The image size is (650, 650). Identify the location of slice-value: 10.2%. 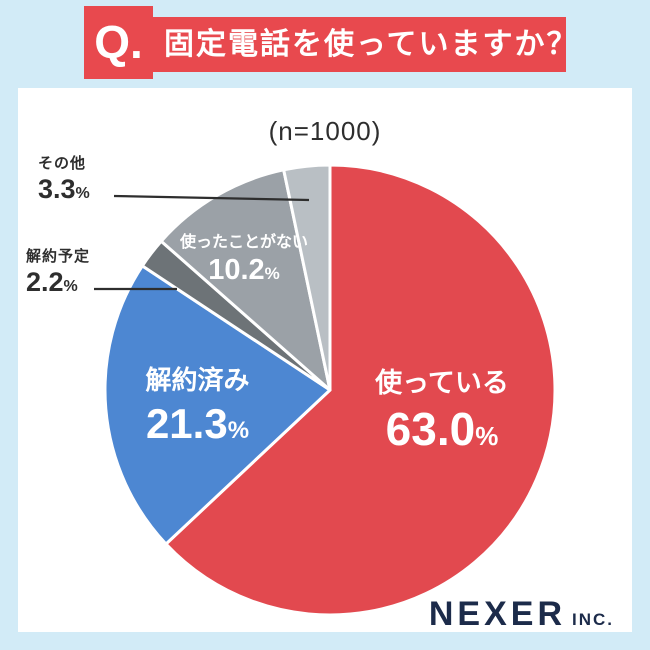
(244, 270).